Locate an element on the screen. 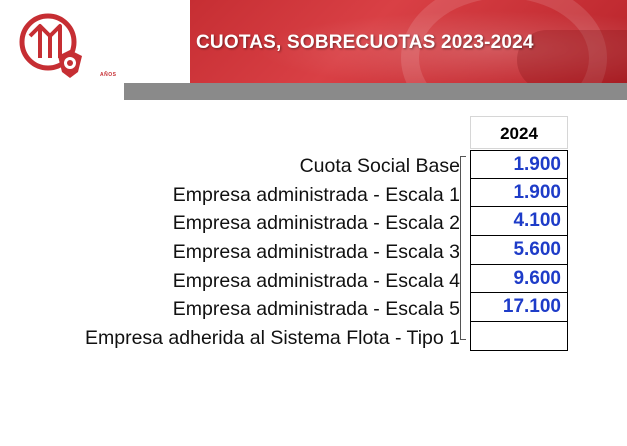  logo-emblem-icon is located at coordinates (50, 45).